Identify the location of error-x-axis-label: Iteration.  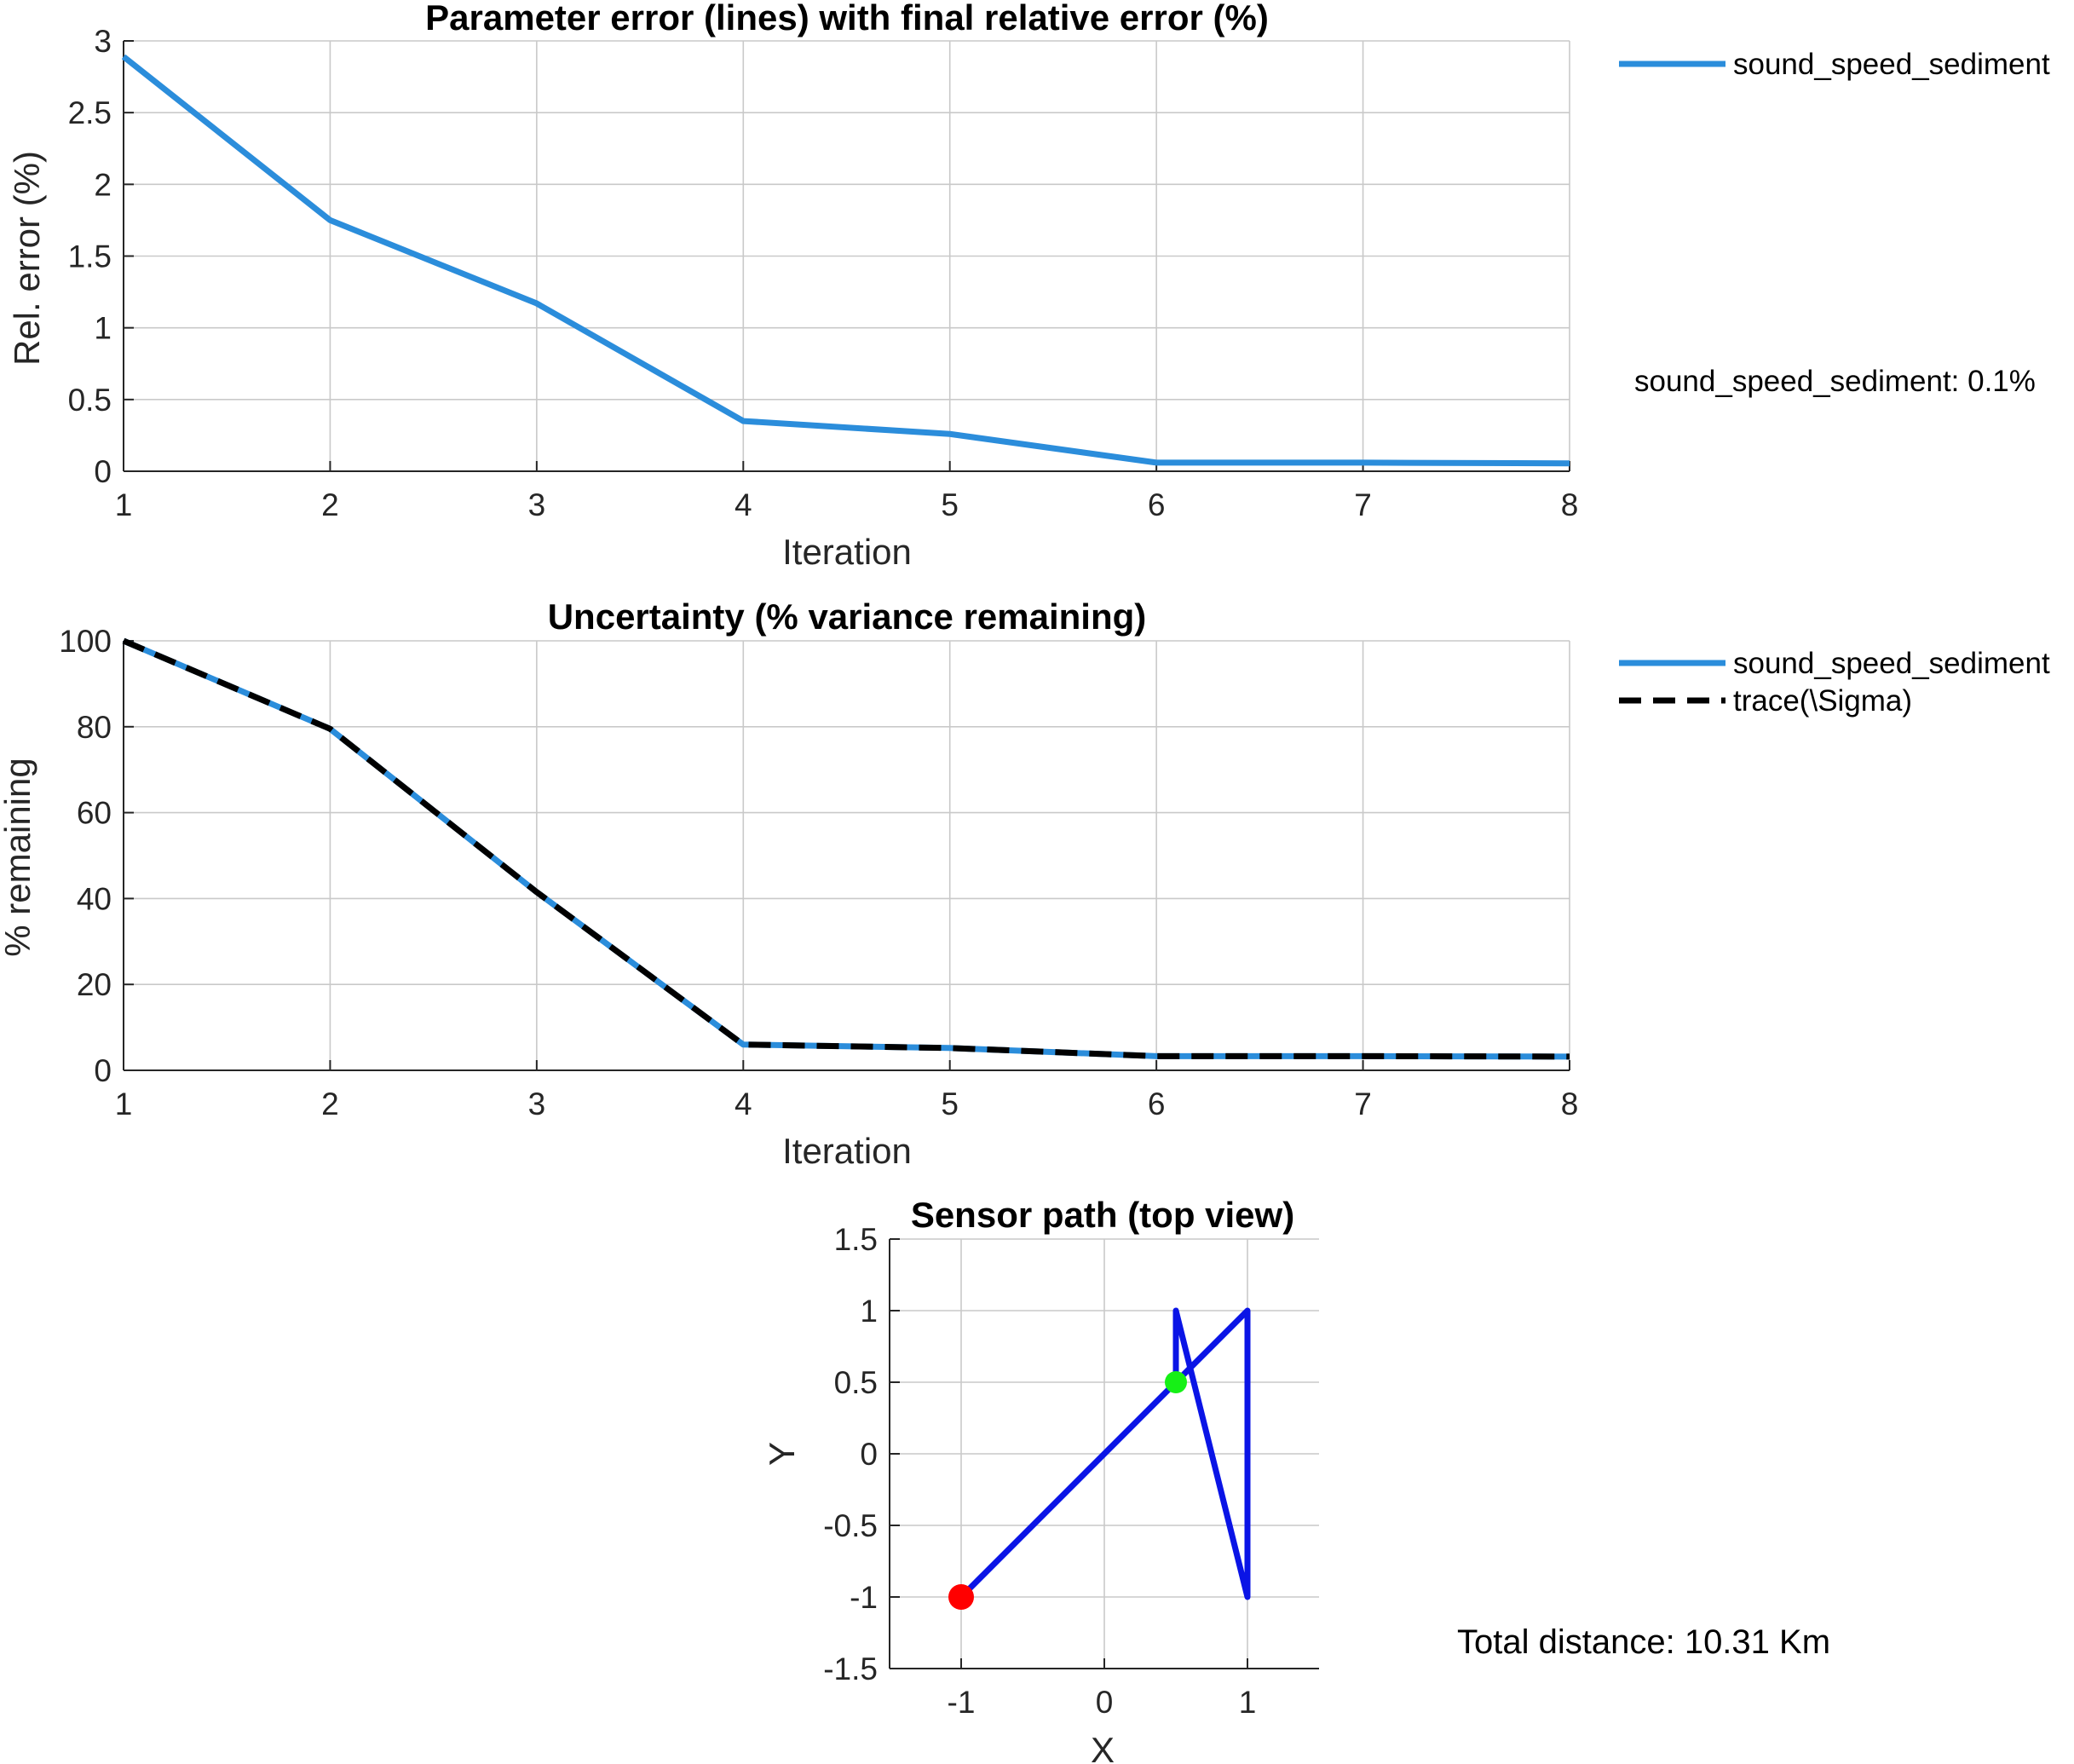
(847, 552).